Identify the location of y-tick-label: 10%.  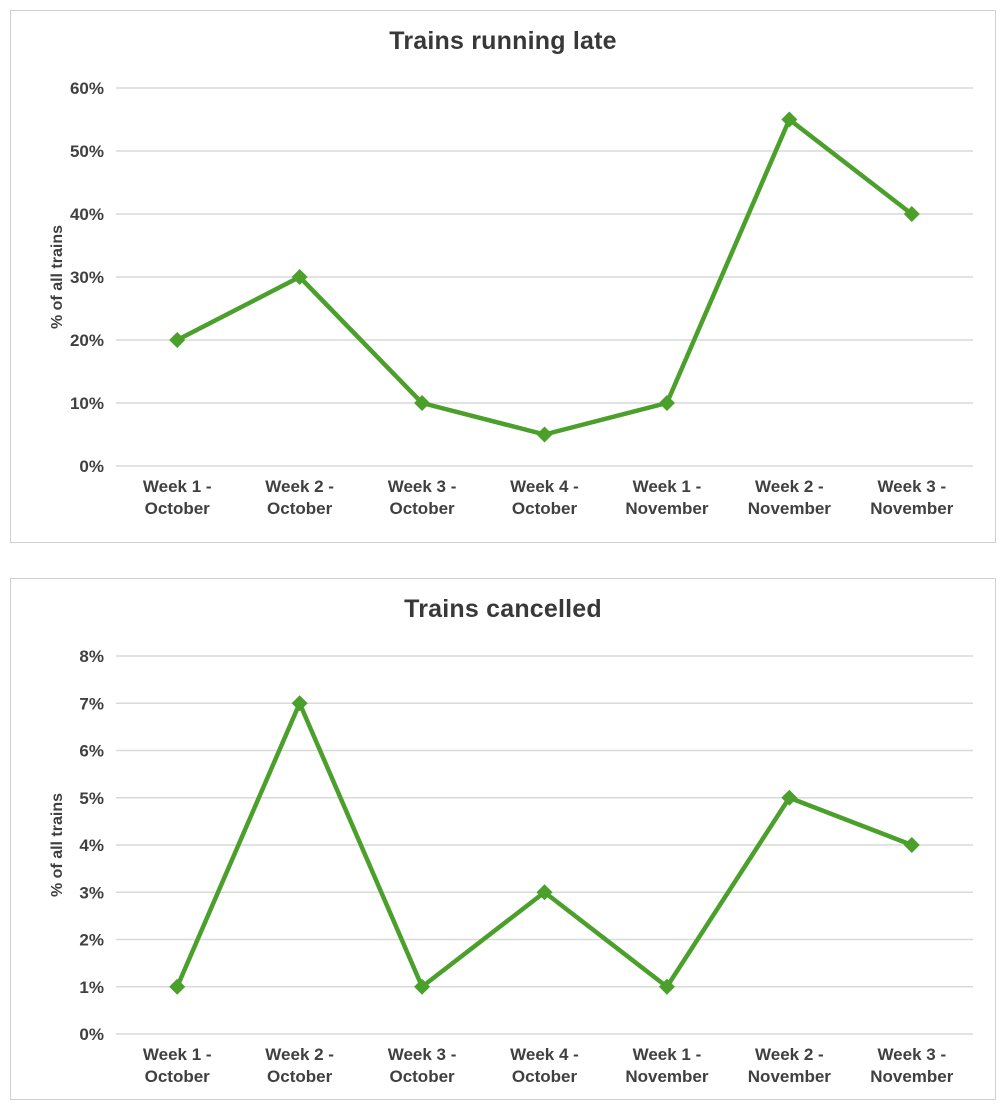
(87, 403).